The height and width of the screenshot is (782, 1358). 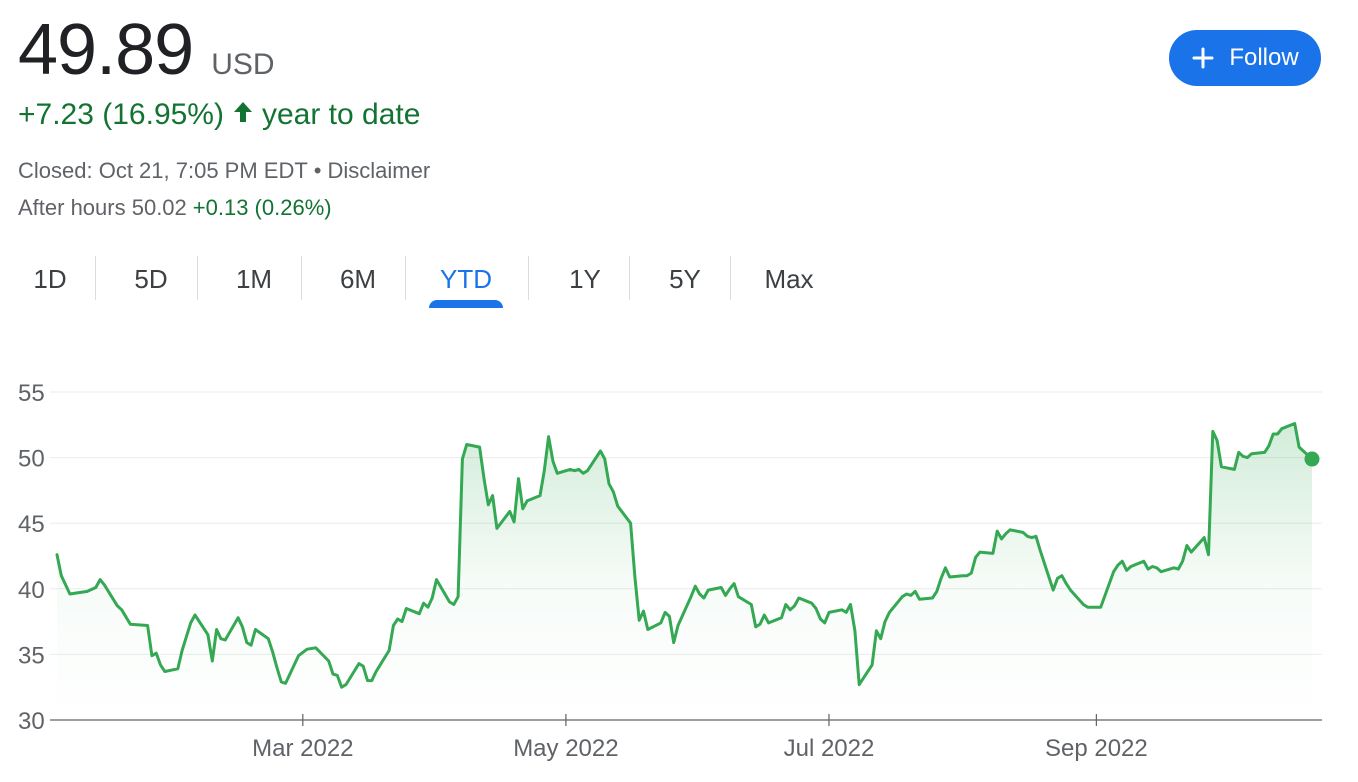 I want to click on y-tick-label: 55, so click(x=31, y=393).